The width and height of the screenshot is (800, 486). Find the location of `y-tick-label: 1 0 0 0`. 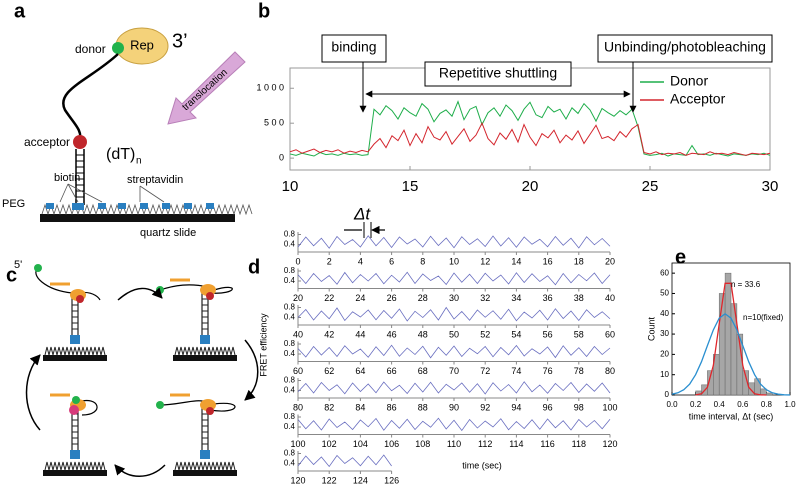

y-tick-label: 1 0 0 0 is located at coordinates (270, 88).